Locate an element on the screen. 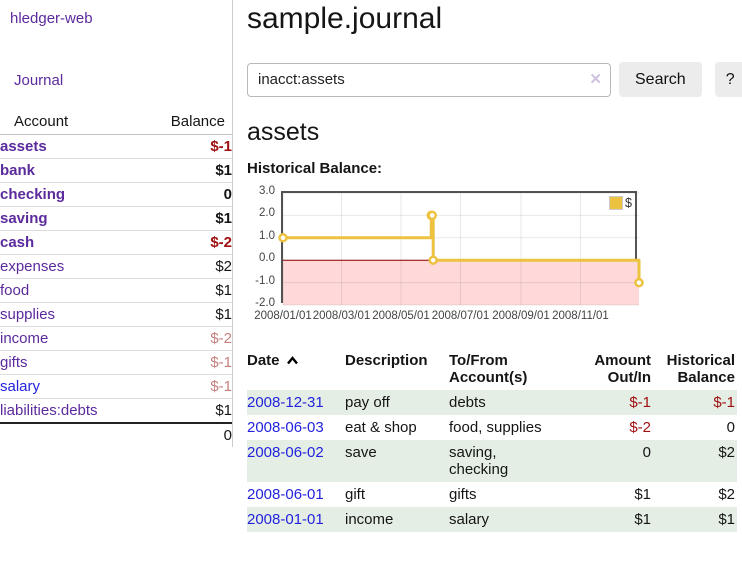  chart-legend: $ is located at coordinates (620, 203).